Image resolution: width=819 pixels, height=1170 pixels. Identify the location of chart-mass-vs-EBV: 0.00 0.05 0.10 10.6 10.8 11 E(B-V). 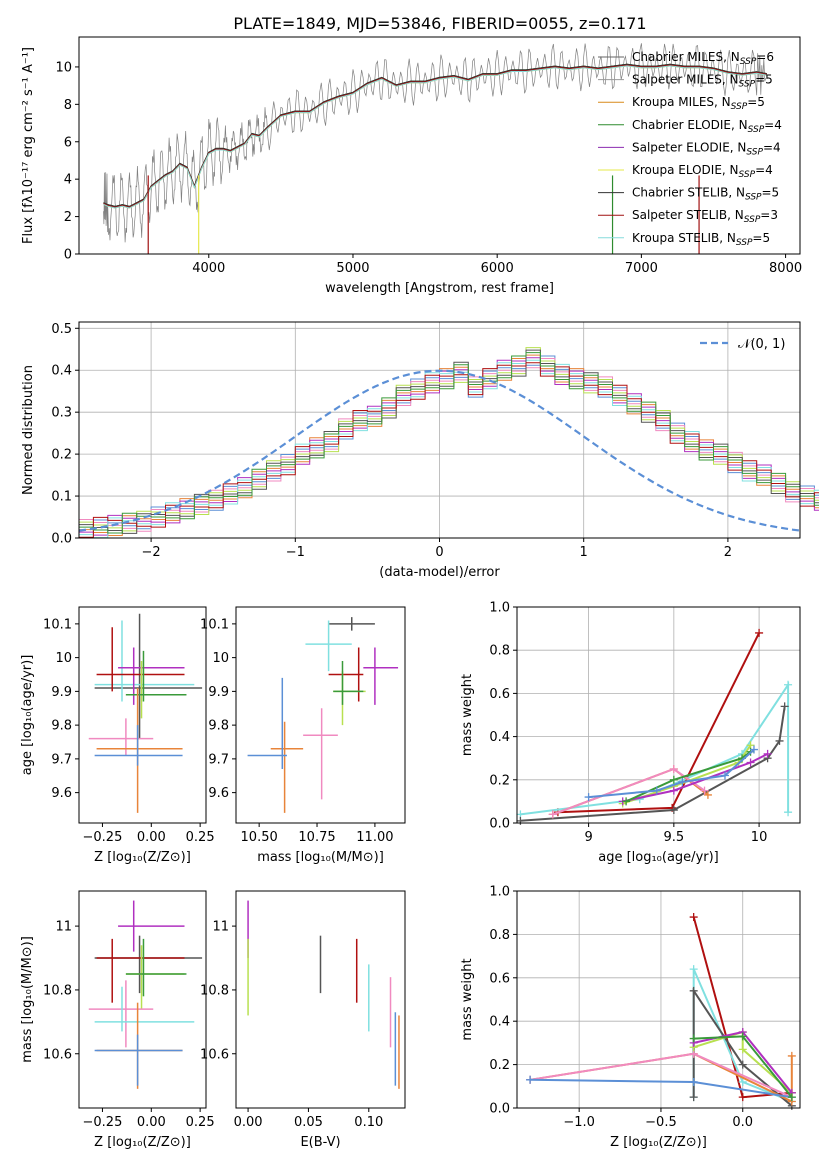
(303, 1020).